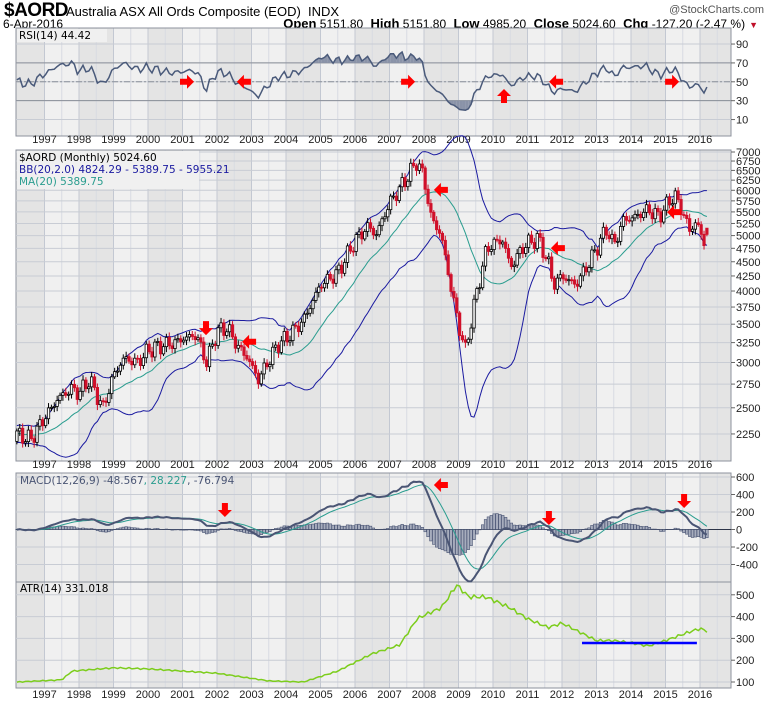 Image resolution: width=780 pixels, height=707 pixels. What do you see at coordinates (36, 10) in the screenshot?
I see `symbol: $AORD` at bounding box center [36, 10].